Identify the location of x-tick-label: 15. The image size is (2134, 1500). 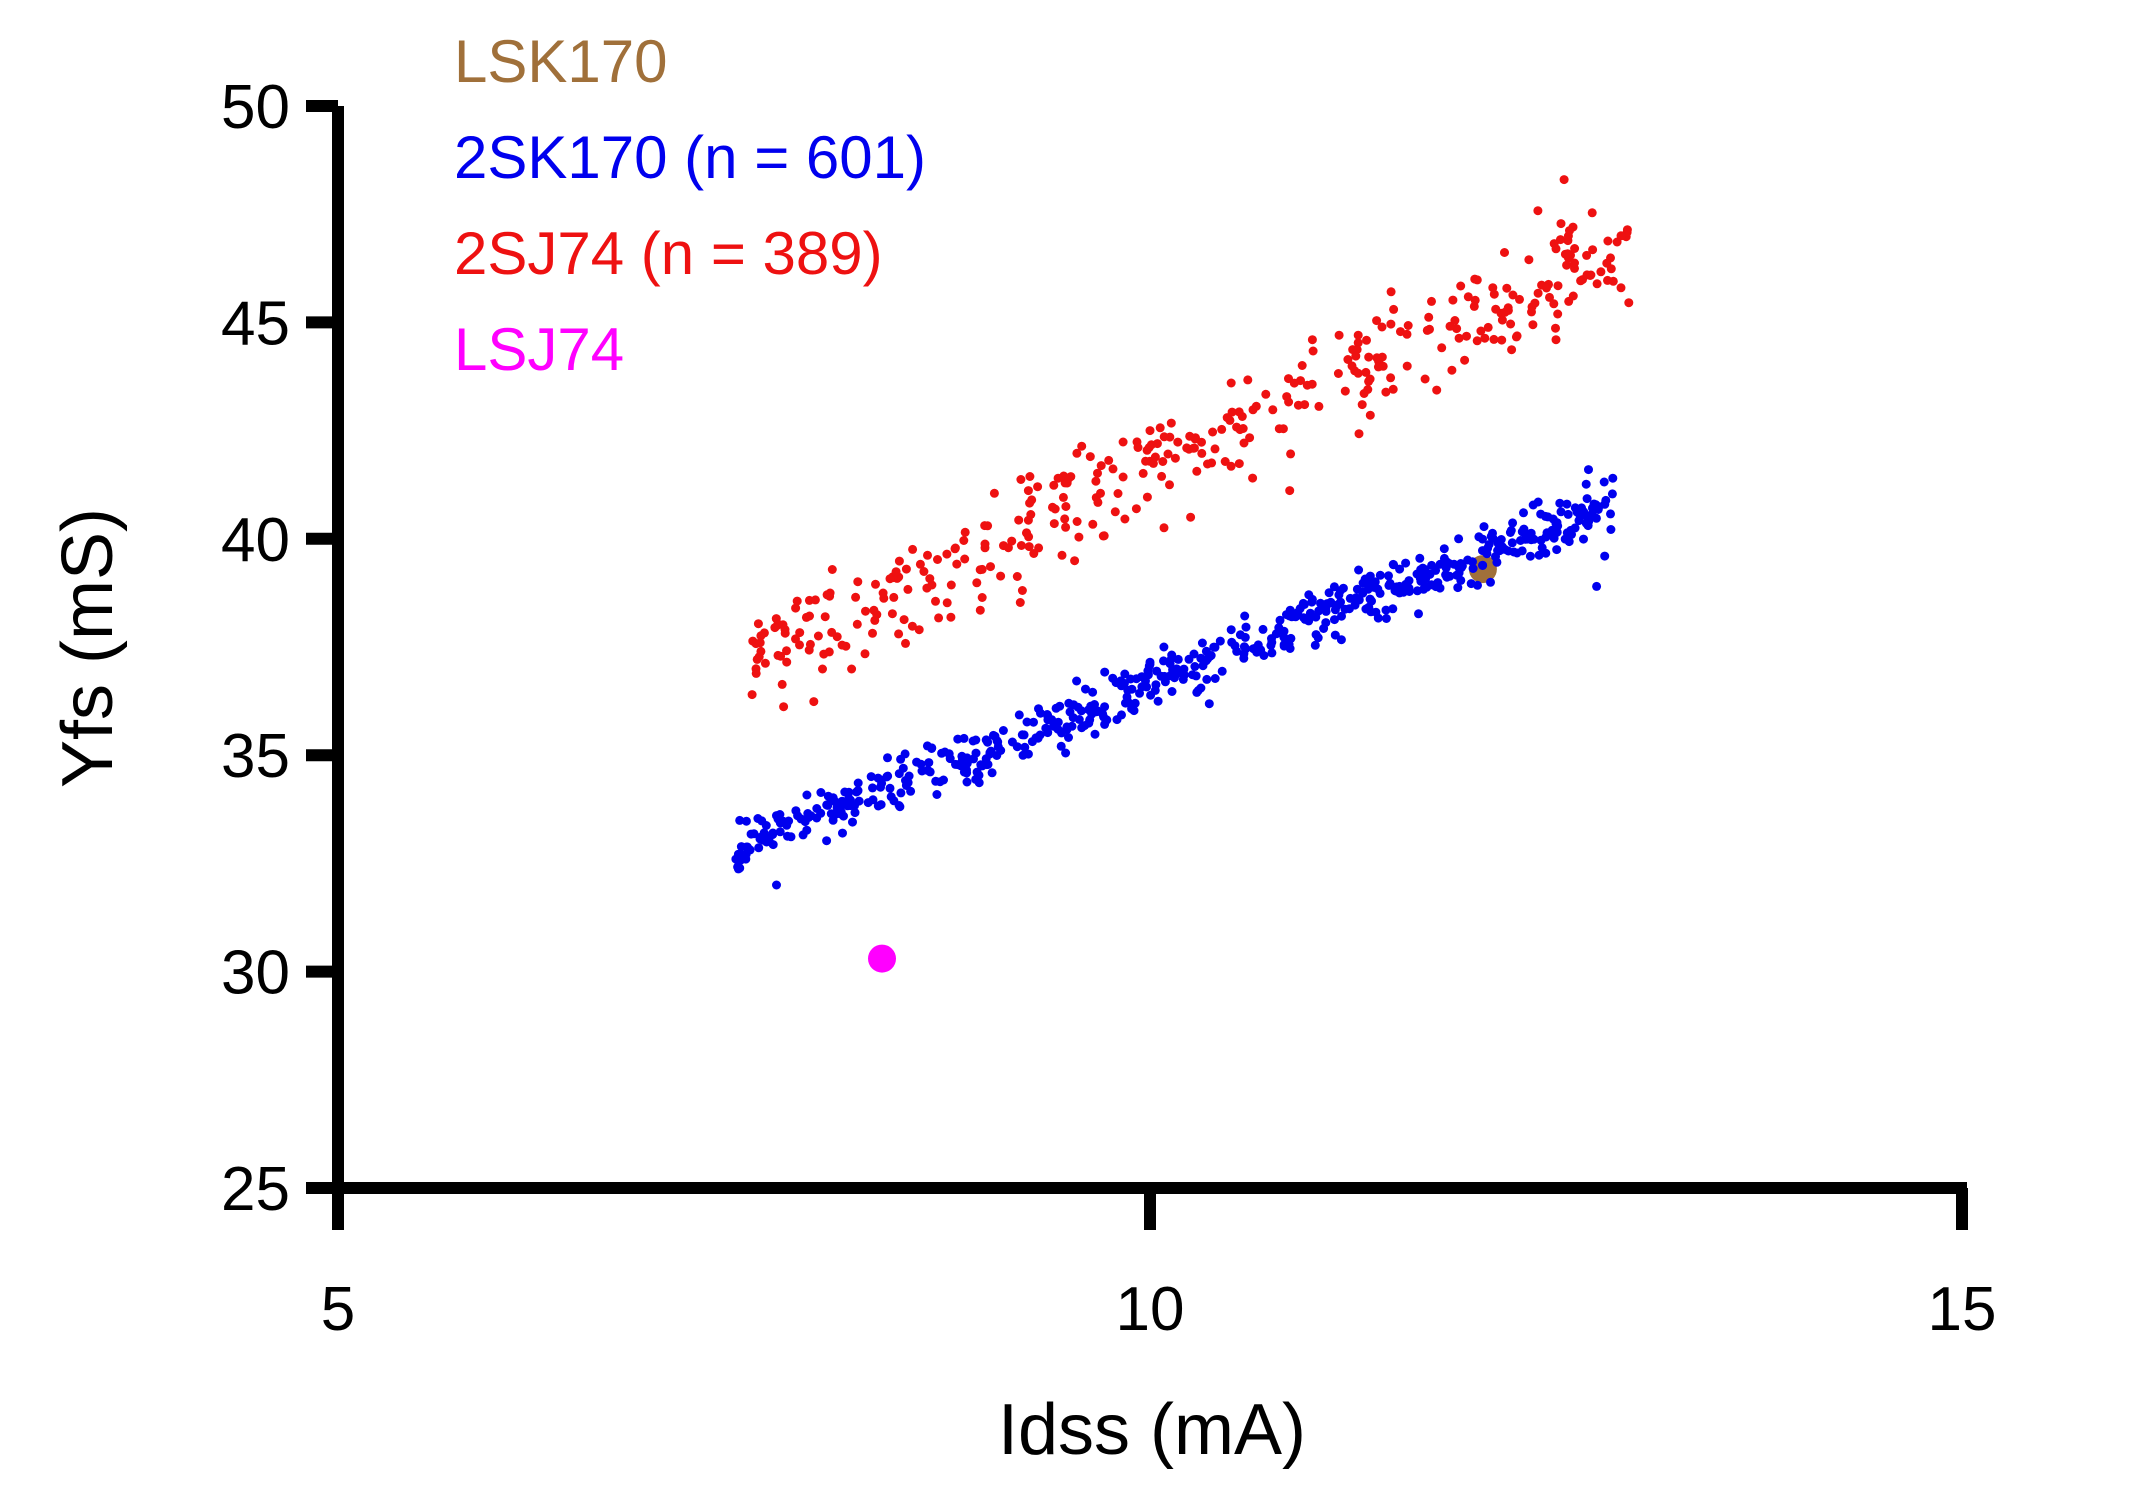
(1962, 1309).